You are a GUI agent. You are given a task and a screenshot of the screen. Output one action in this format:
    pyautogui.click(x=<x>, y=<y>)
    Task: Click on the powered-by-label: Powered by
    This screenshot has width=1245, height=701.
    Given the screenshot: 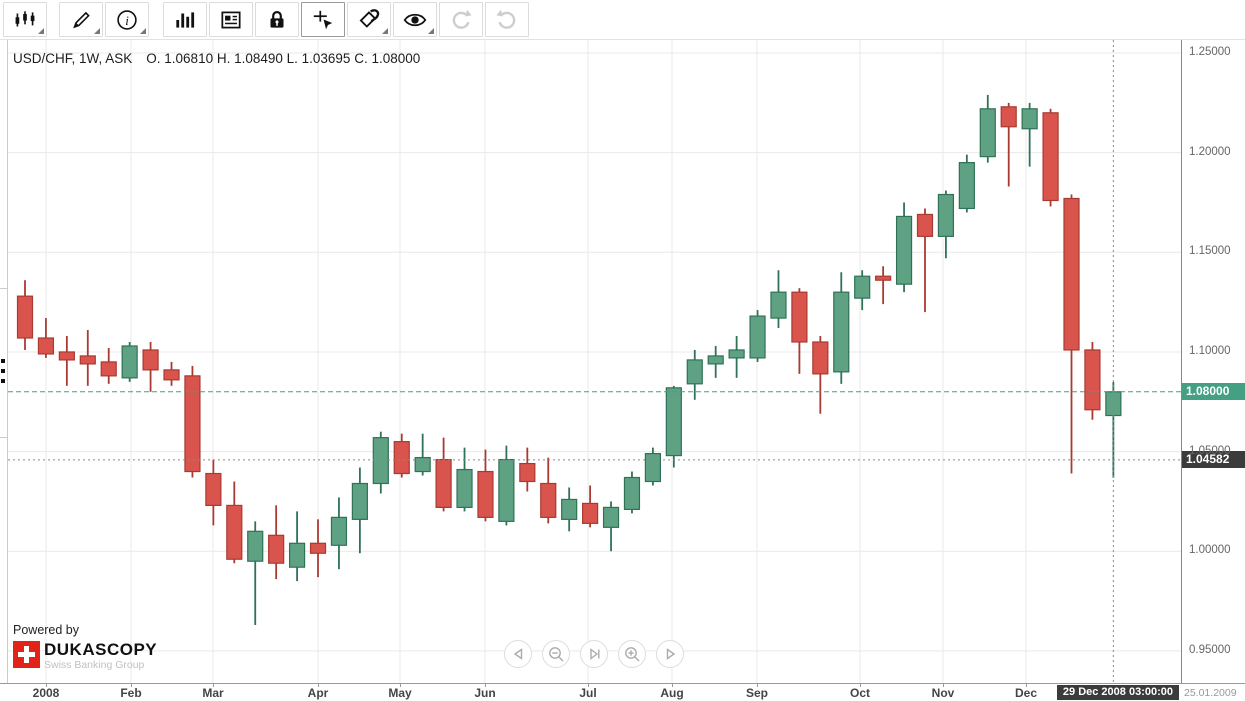 What is the action you would take?
    pyautogui.click(x=46, y=630)
    